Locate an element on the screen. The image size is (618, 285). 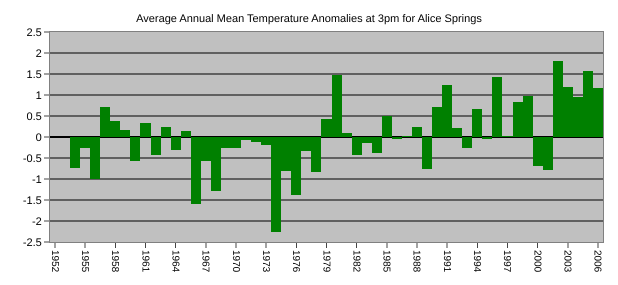
x-tick-label: 1955 is located at coordinates (84, 261).